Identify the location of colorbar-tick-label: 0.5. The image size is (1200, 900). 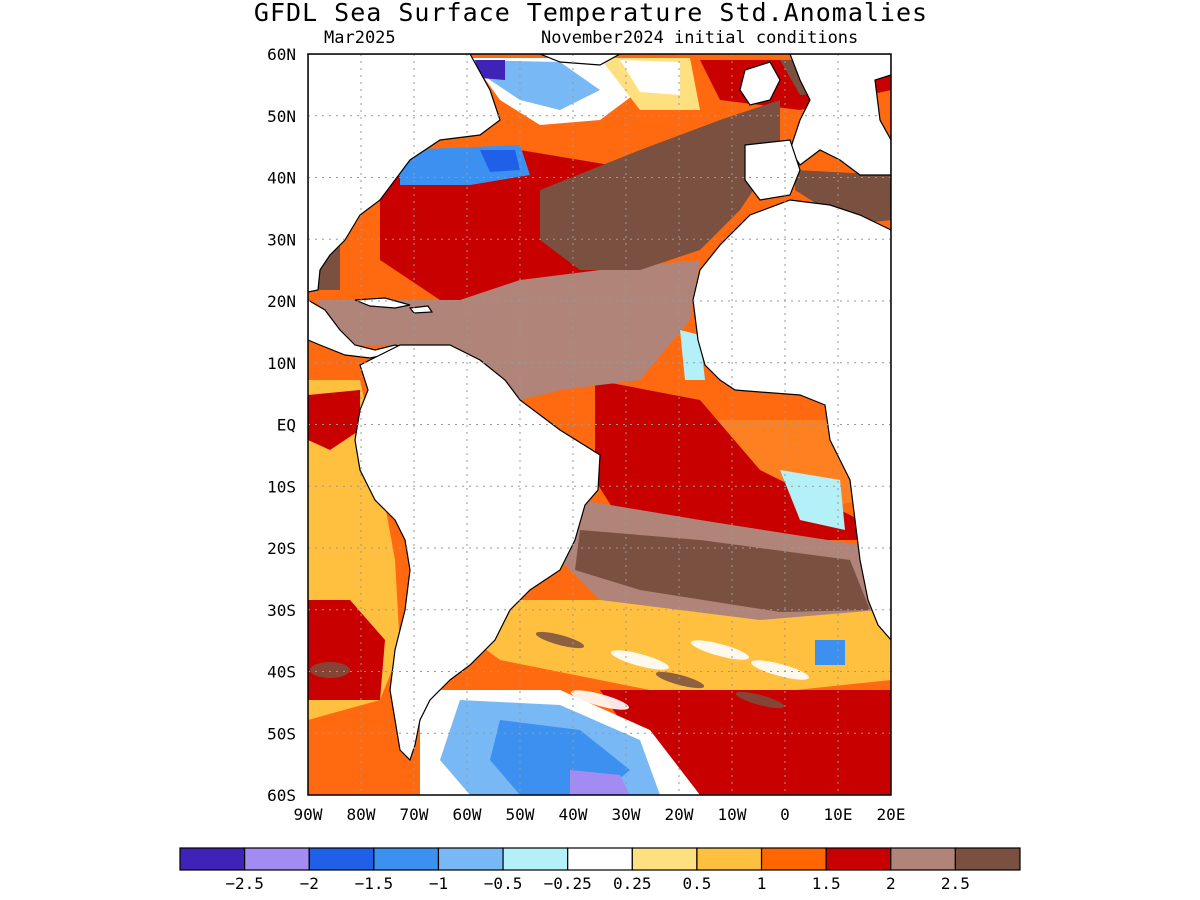
(696, 883).